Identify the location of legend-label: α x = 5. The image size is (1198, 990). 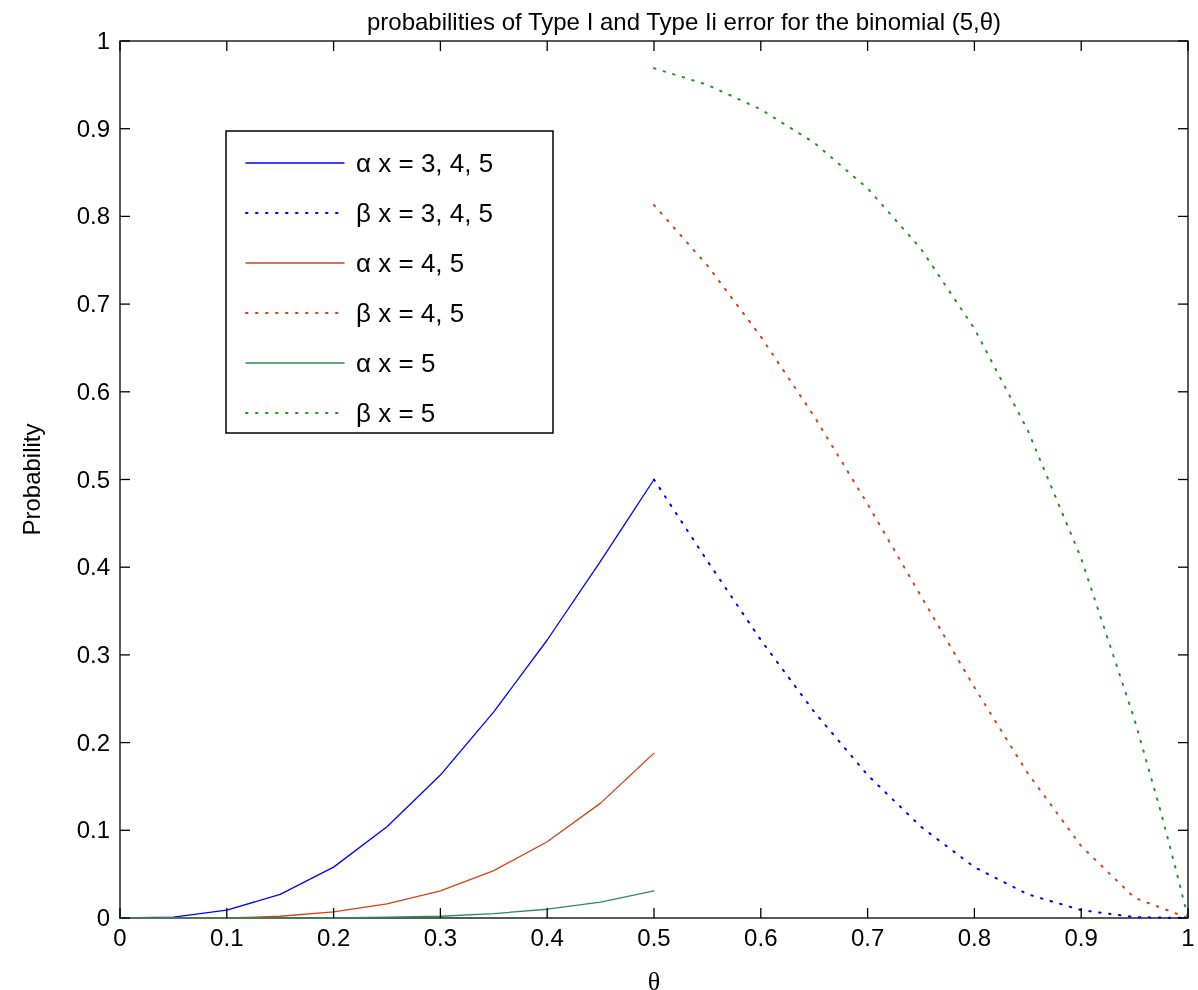
(396, 363).